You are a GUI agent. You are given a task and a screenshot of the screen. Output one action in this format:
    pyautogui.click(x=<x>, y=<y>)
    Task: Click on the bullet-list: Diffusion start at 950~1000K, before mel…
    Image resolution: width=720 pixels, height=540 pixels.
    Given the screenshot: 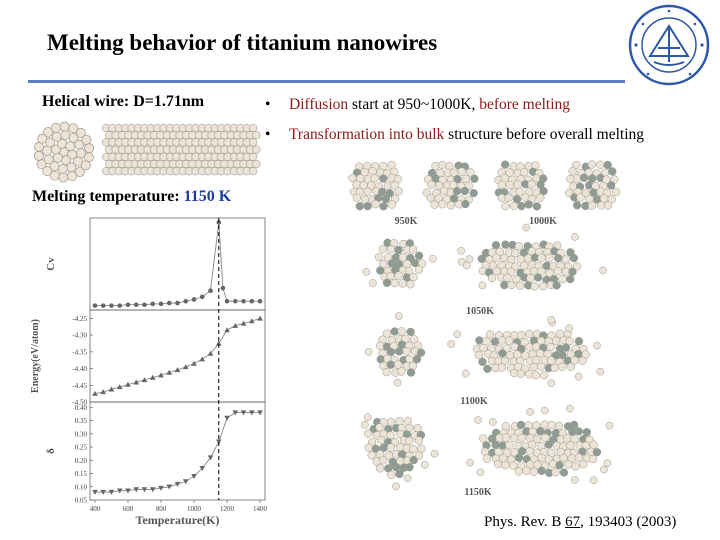 What is the action you would take?
    pyautogui.click(x=454, y=126)
    